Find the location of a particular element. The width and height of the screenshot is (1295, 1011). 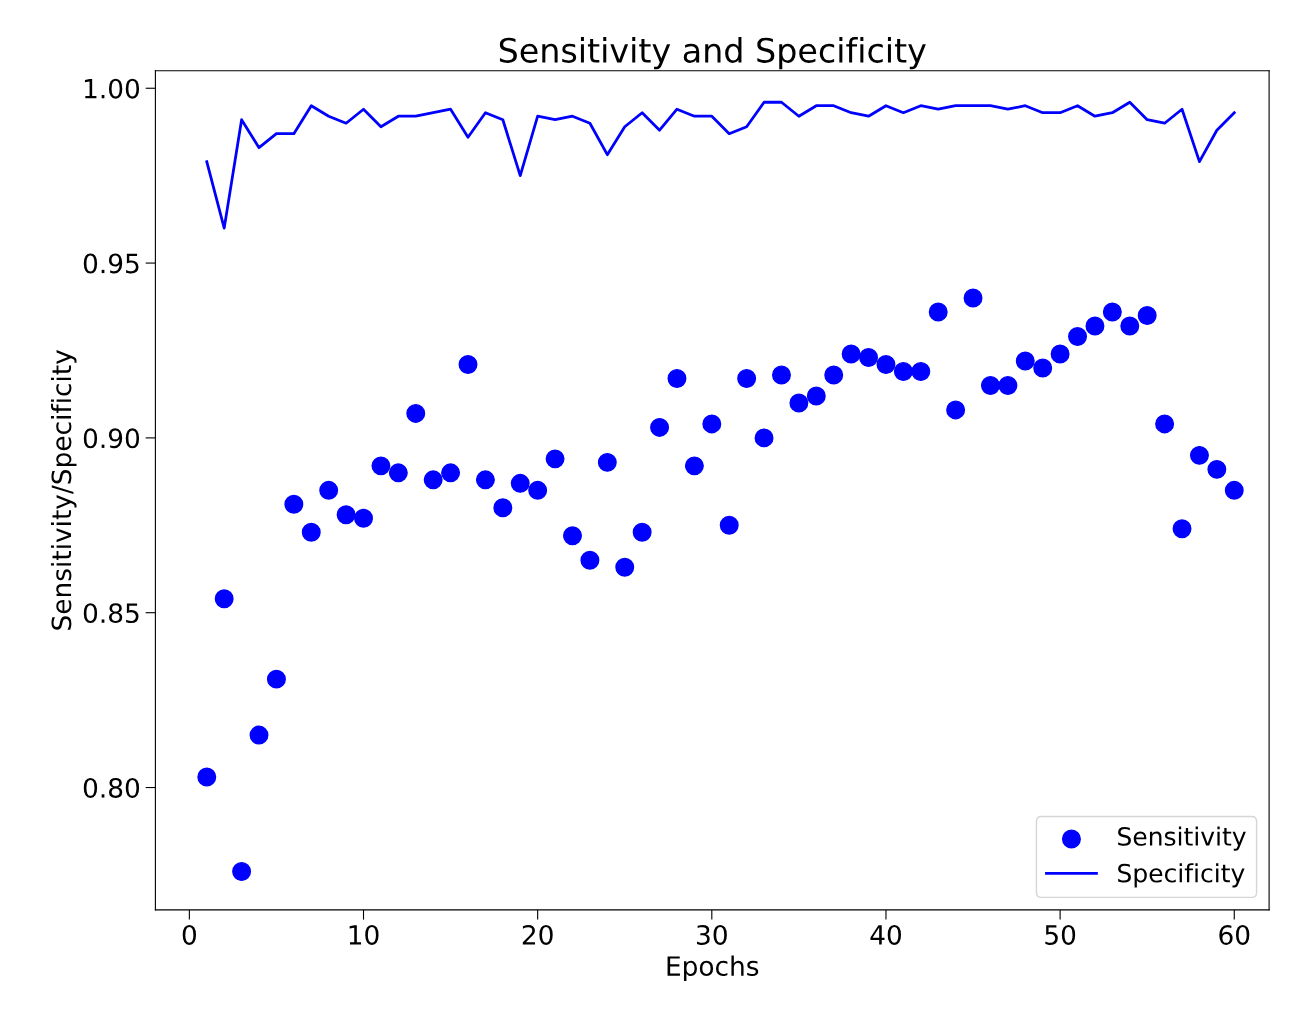

x-tick-label: 50 is located at coordinates (1060, 934).